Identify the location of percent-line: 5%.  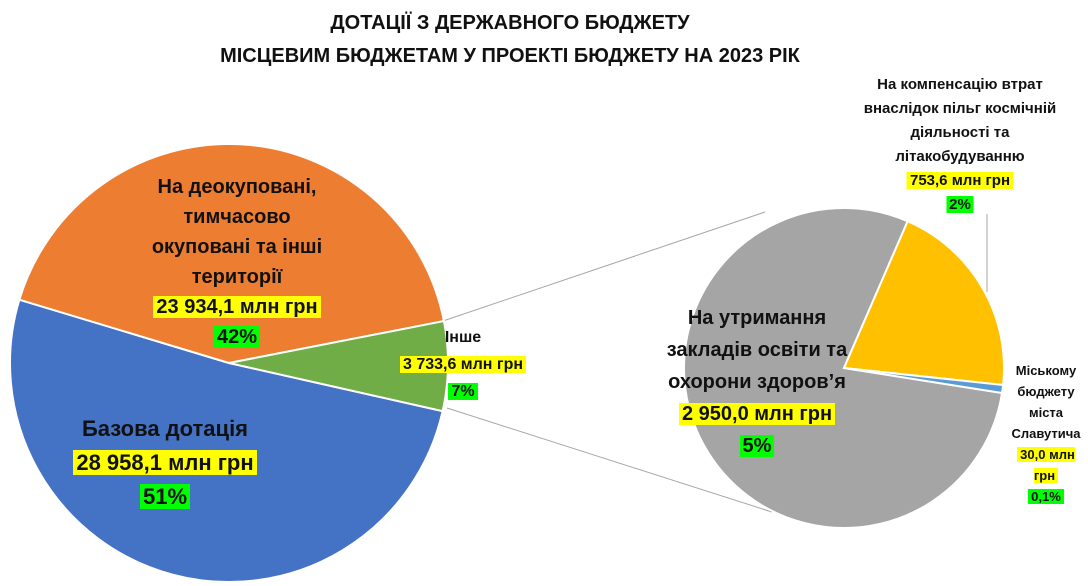
(757, 446).